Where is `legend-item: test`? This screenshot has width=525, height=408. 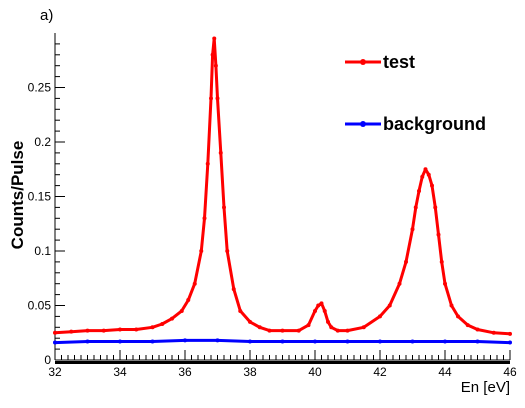 legend-item: test is located at coordinates (380, 62).